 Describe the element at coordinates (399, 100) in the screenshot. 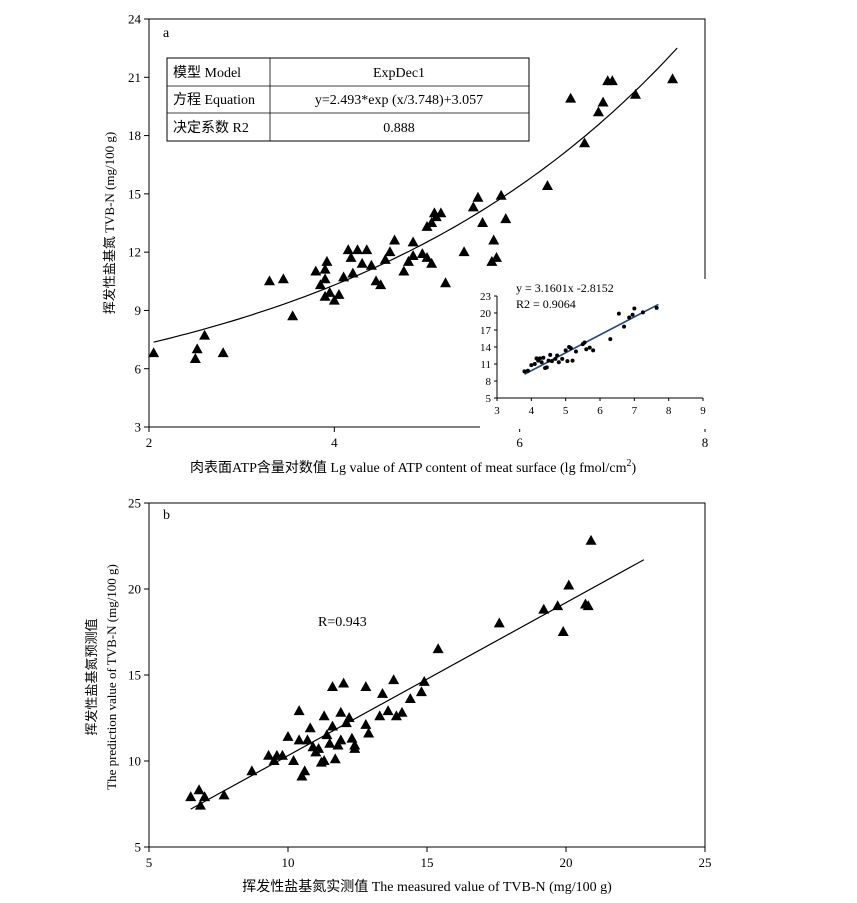

I see `model-table-cell: y=2.493*exp (x/3.748)+3.057` at that location.